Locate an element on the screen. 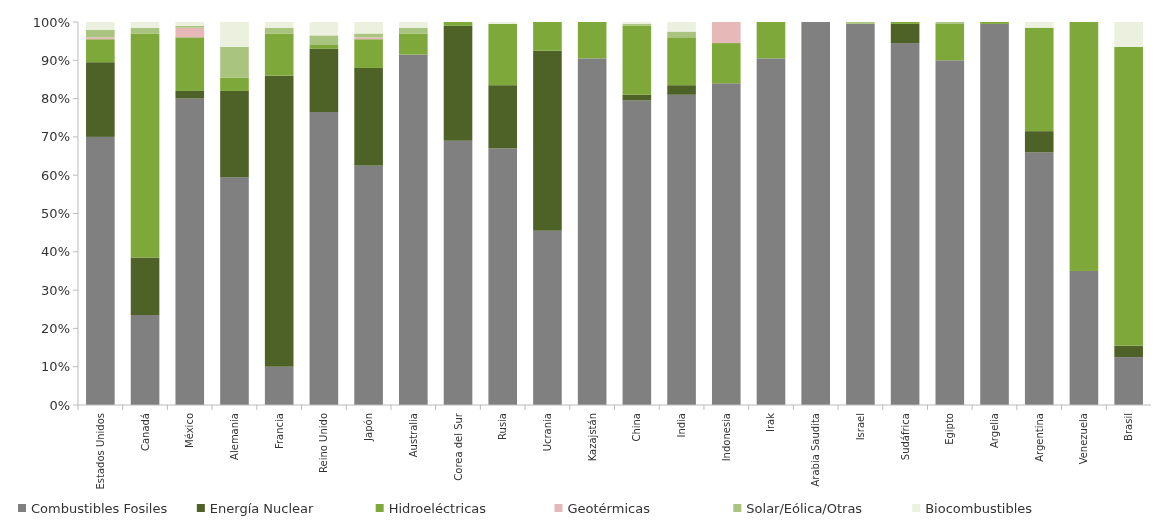 Image resolution: width=1165 pixels, height=529 pixels. x-tick-label: Egipto is located at coordinates (950, 429).